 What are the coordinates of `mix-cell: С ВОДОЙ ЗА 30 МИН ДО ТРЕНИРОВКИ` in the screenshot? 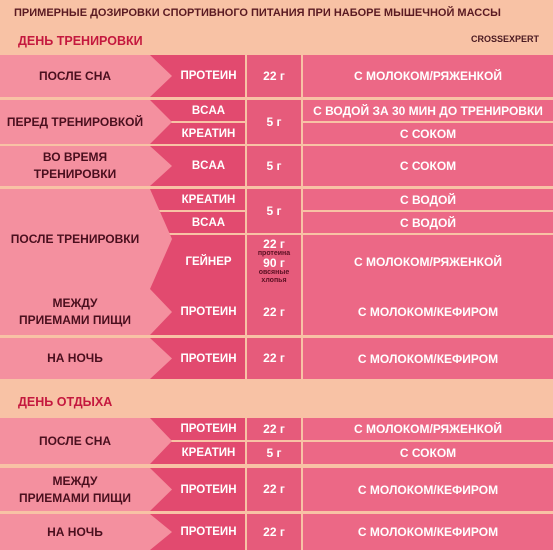 It's located at (428, 110).